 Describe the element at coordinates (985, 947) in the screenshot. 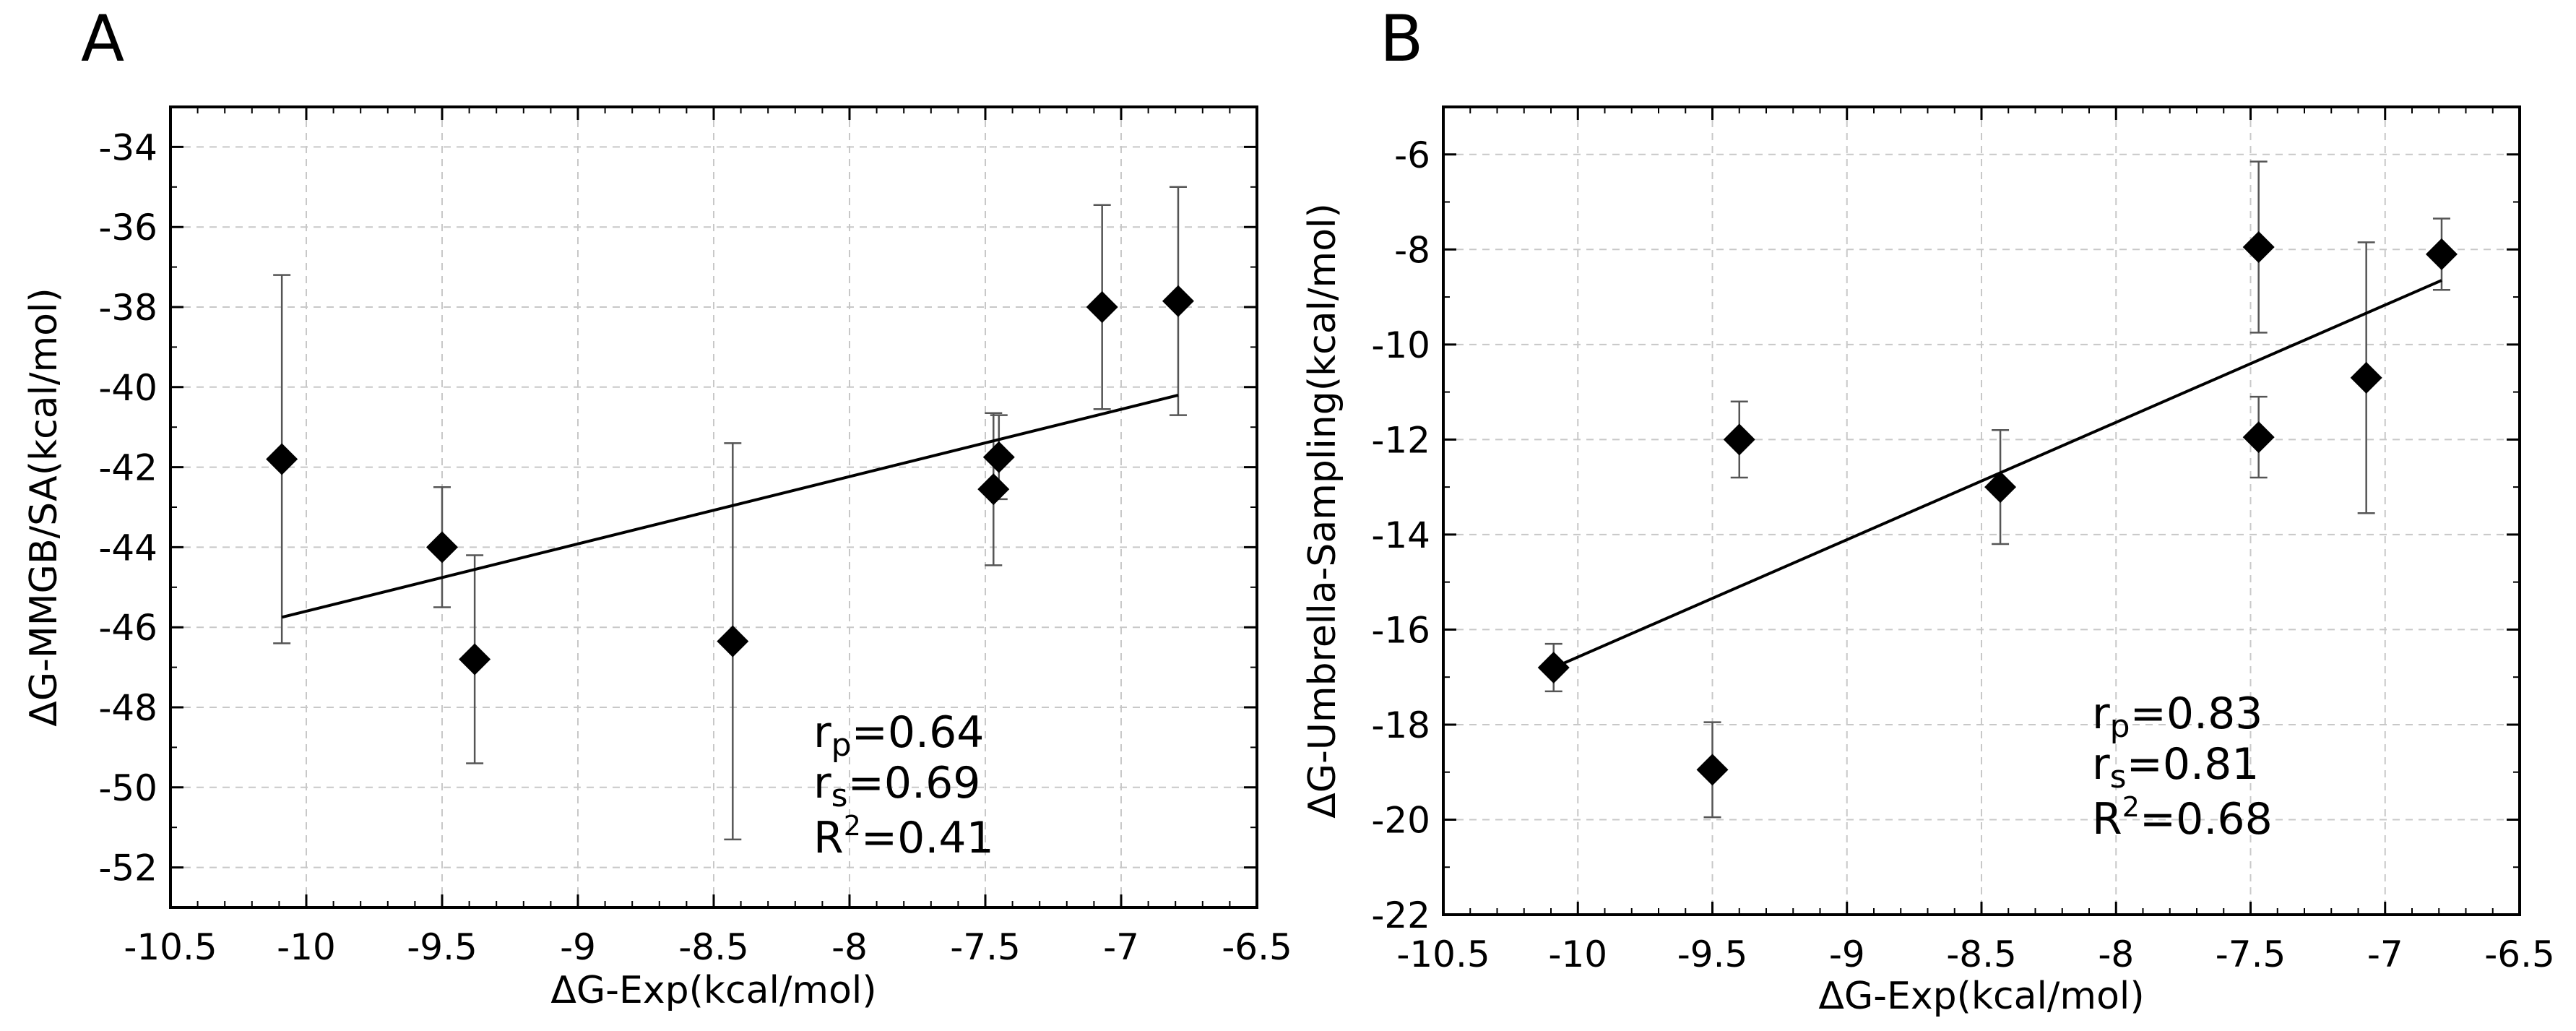

I see `panel-a-x-tick-label: -7.5` at that location.